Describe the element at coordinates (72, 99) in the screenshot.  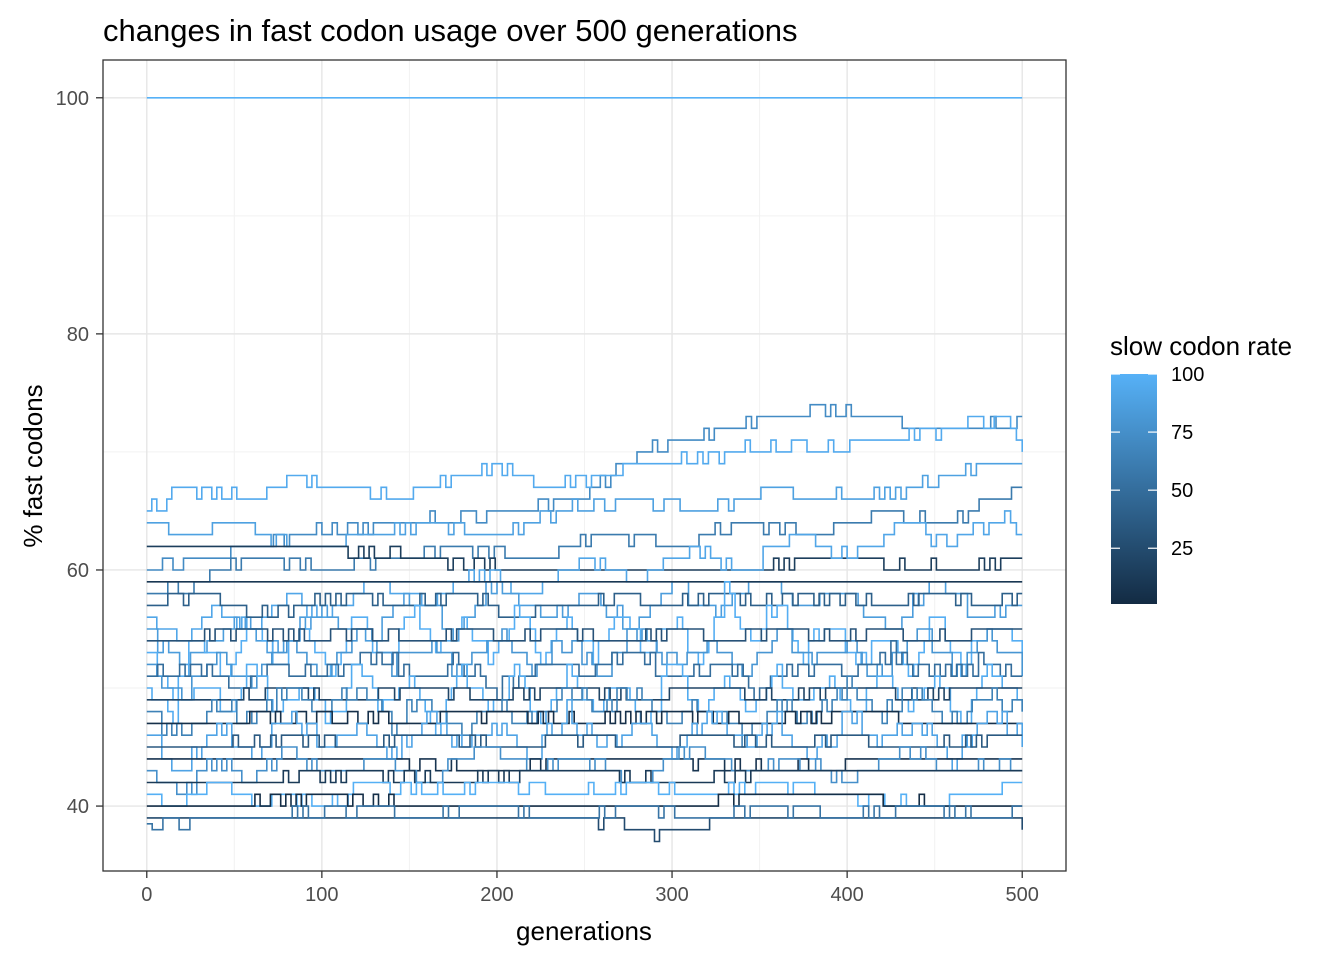
I see `y-tick-label: 100` at that location.